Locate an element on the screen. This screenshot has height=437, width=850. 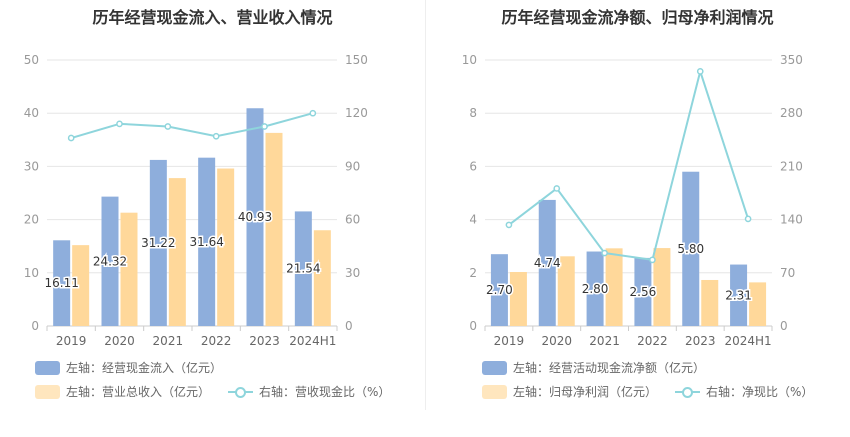
legend-label: 左轴：营业总收入（亿元） is located at coordinates (138, 392).